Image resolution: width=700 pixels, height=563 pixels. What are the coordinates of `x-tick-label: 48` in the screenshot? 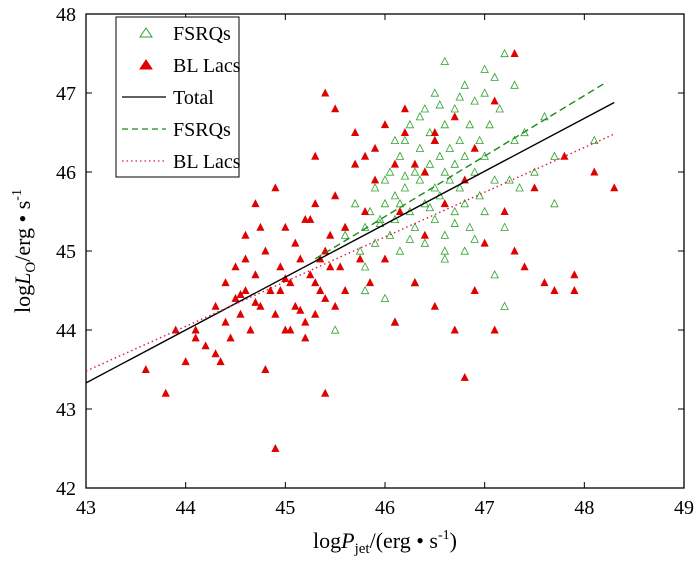 It's located at (584, 508).